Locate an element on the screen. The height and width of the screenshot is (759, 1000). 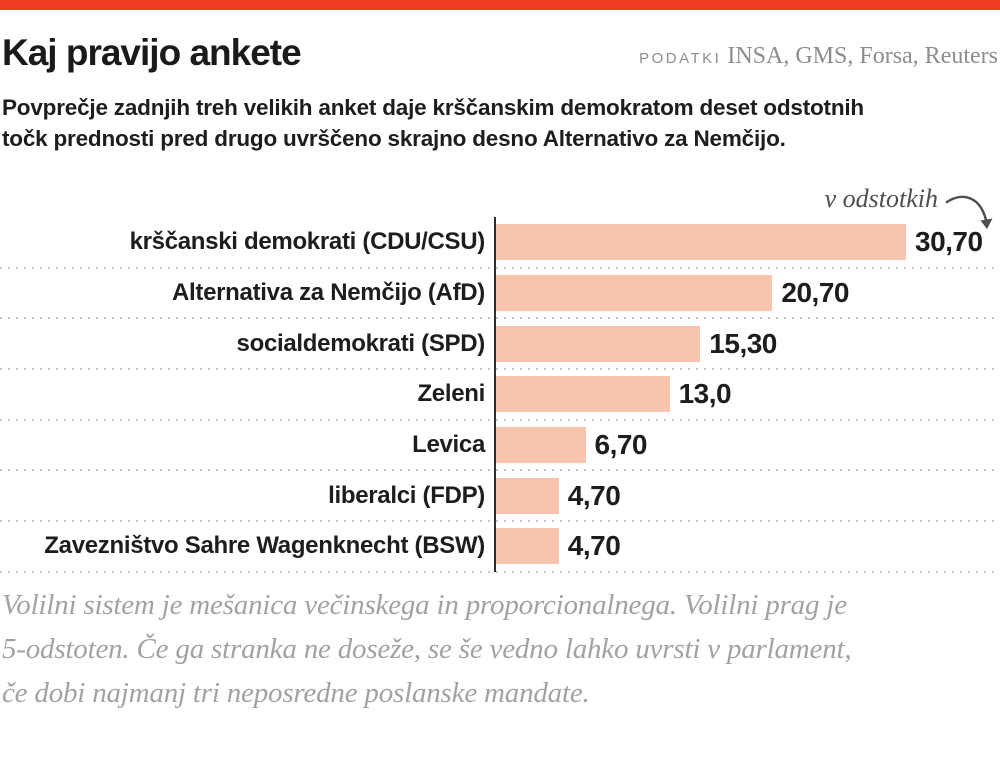
data-source: PODATKI INSA, GMS, Forsa, Reuters is located at coordinates (818, 58).